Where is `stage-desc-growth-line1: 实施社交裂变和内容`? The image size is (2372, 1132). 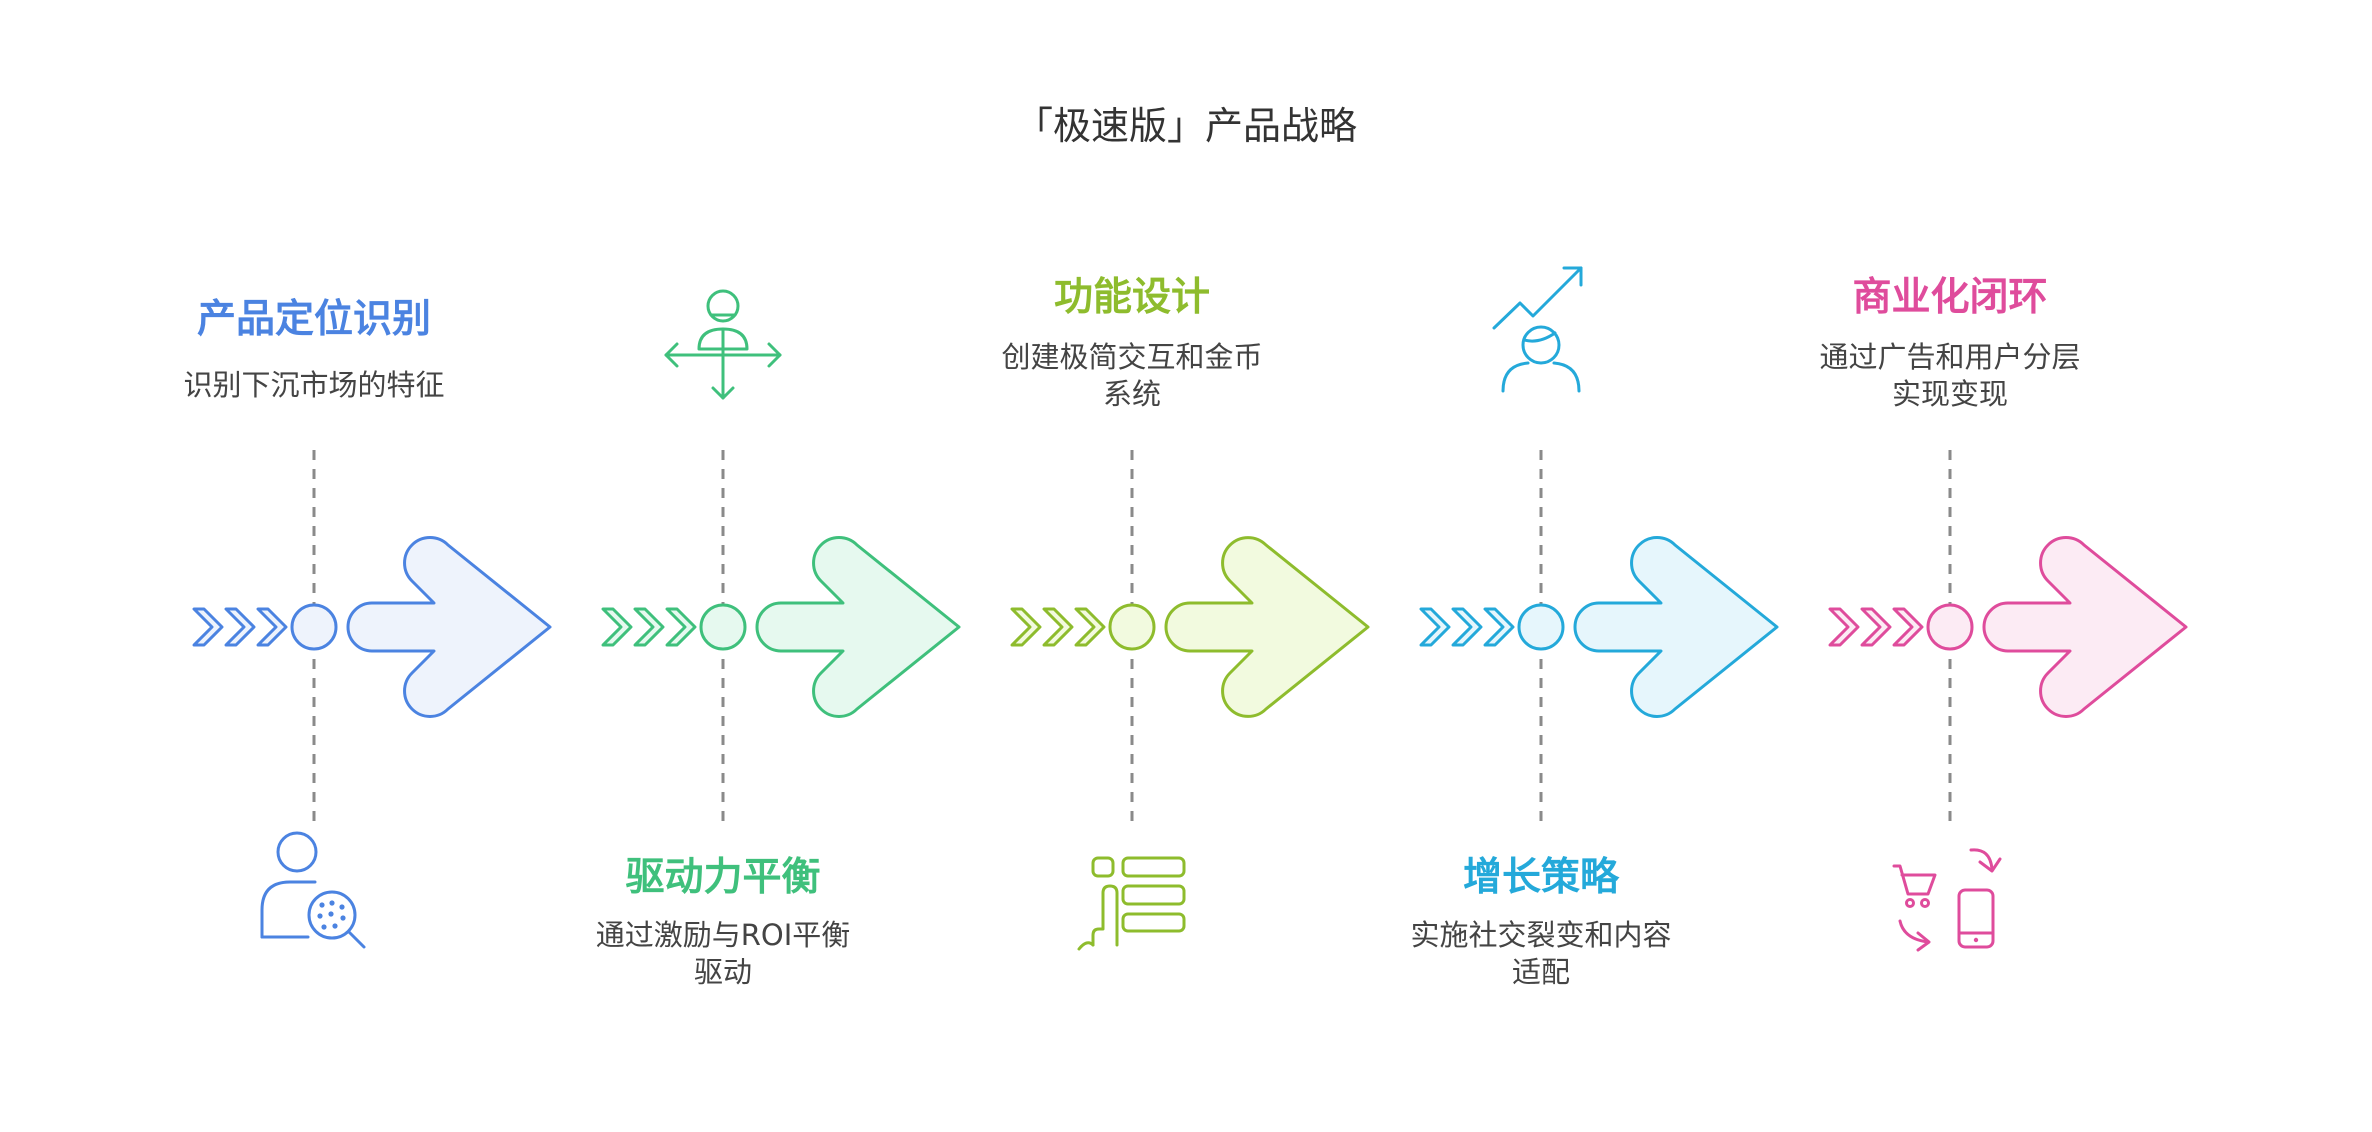
stage-desc-growth-line1: 实施社交裂变和内容 is located at coordinates (1541, 935).